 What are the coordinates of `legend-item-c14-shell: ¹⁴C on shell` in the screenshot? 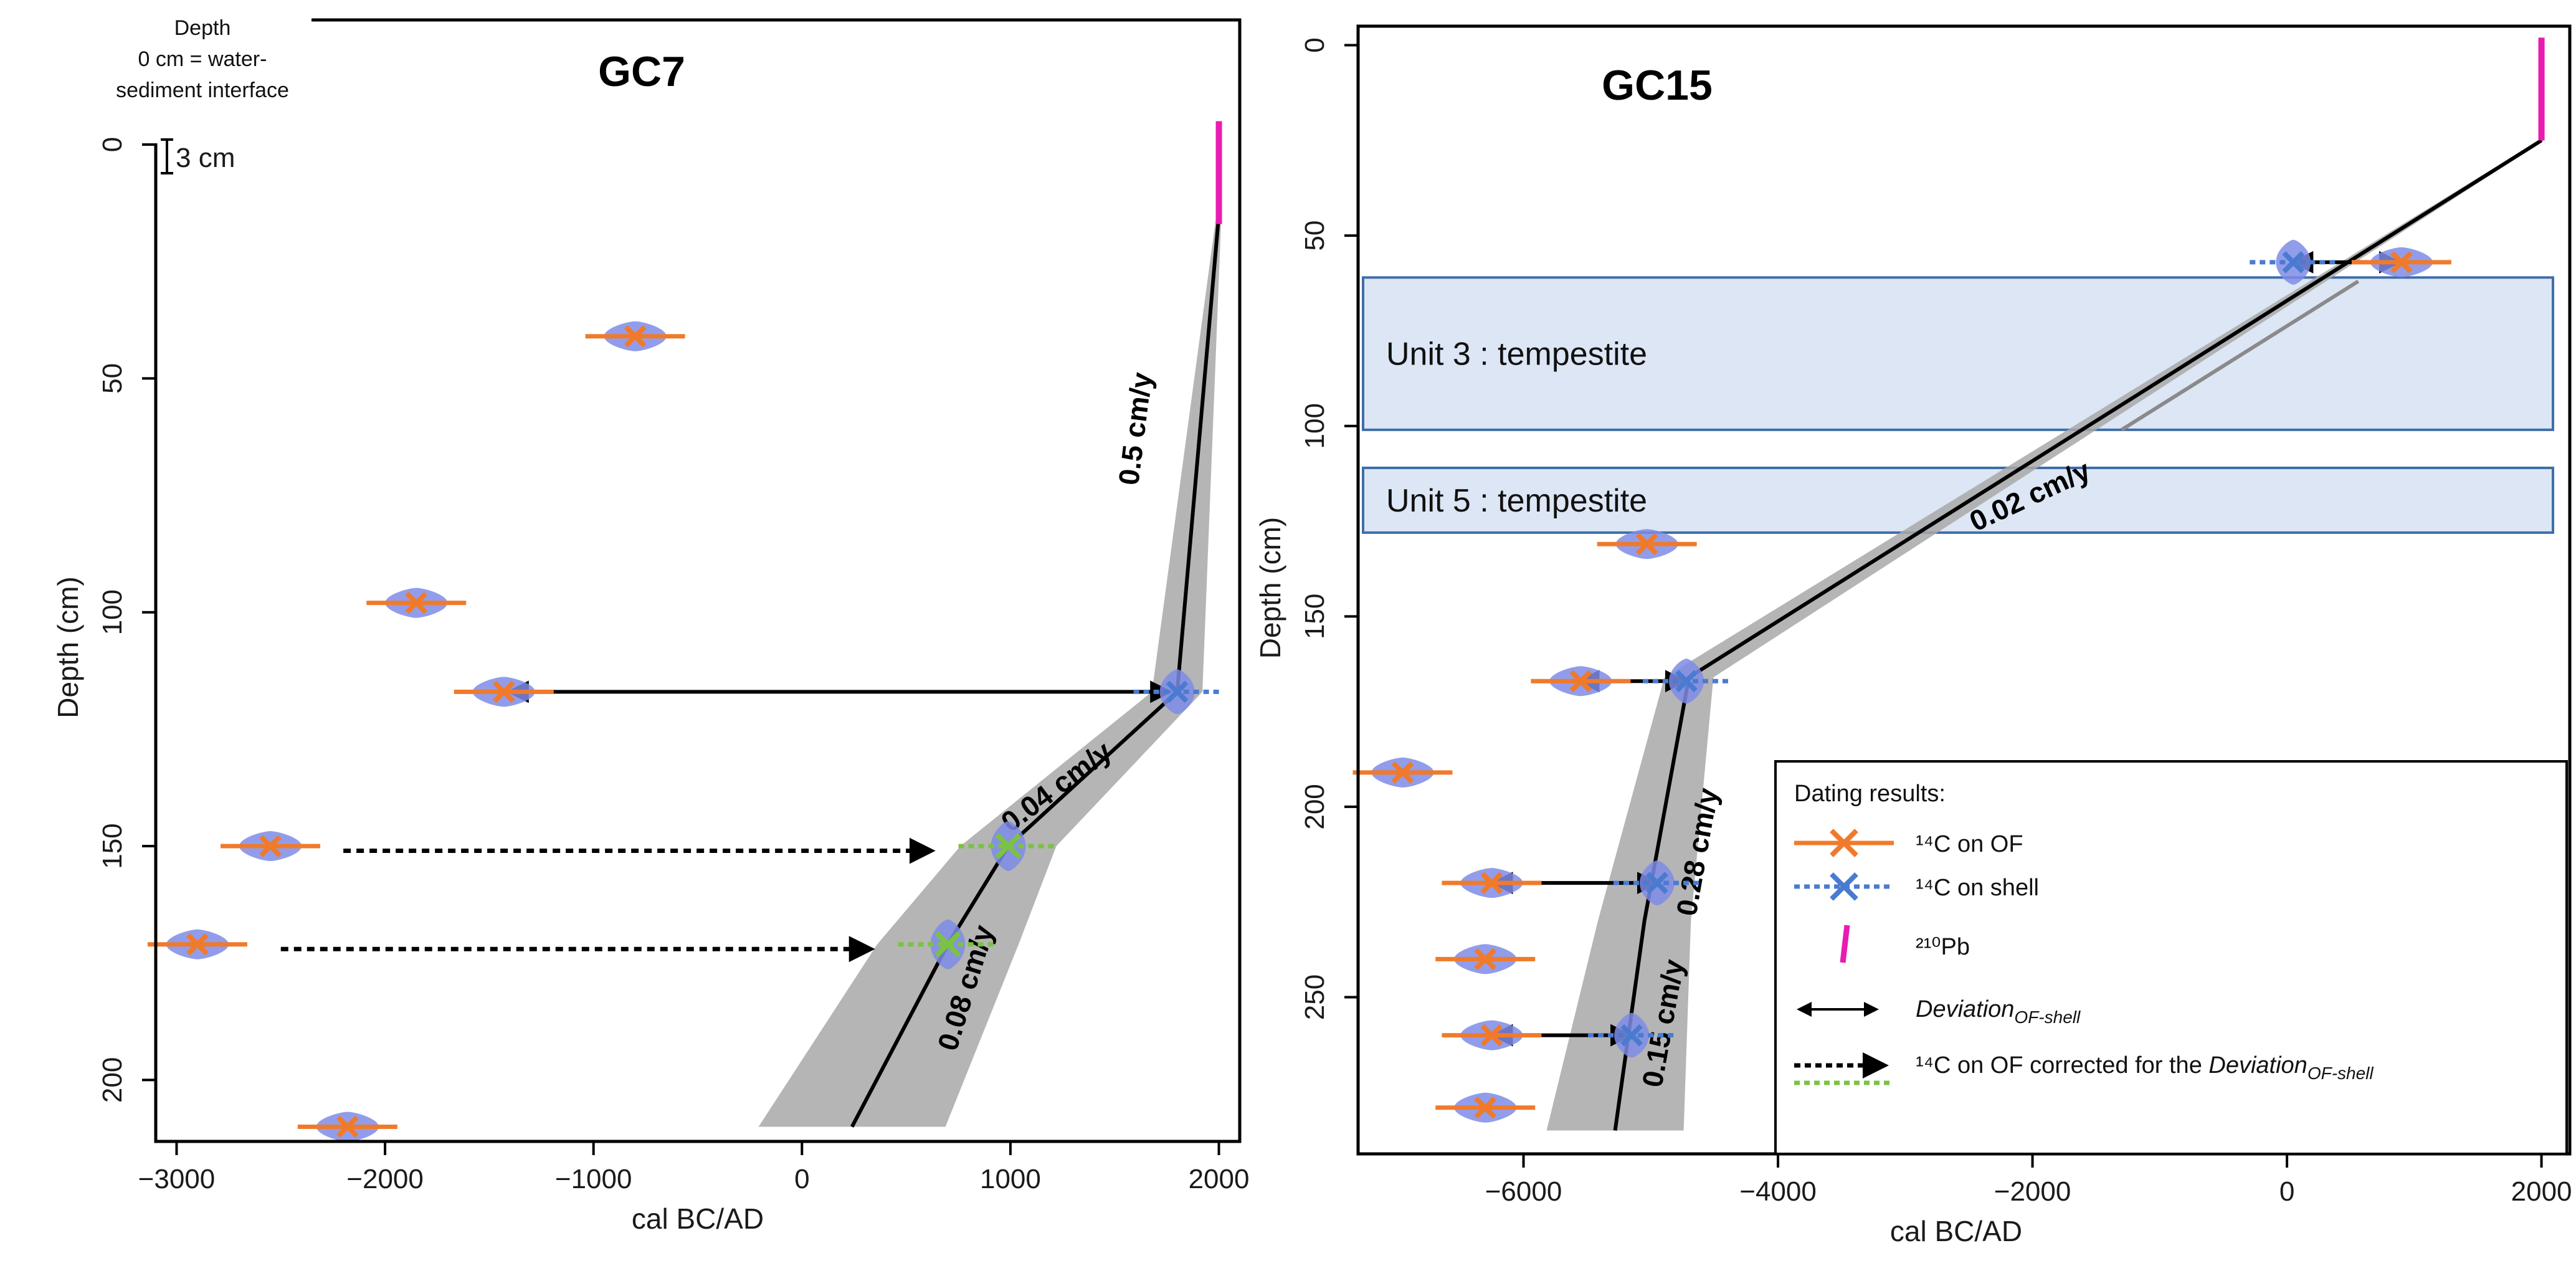 It's located at (1916, 886).